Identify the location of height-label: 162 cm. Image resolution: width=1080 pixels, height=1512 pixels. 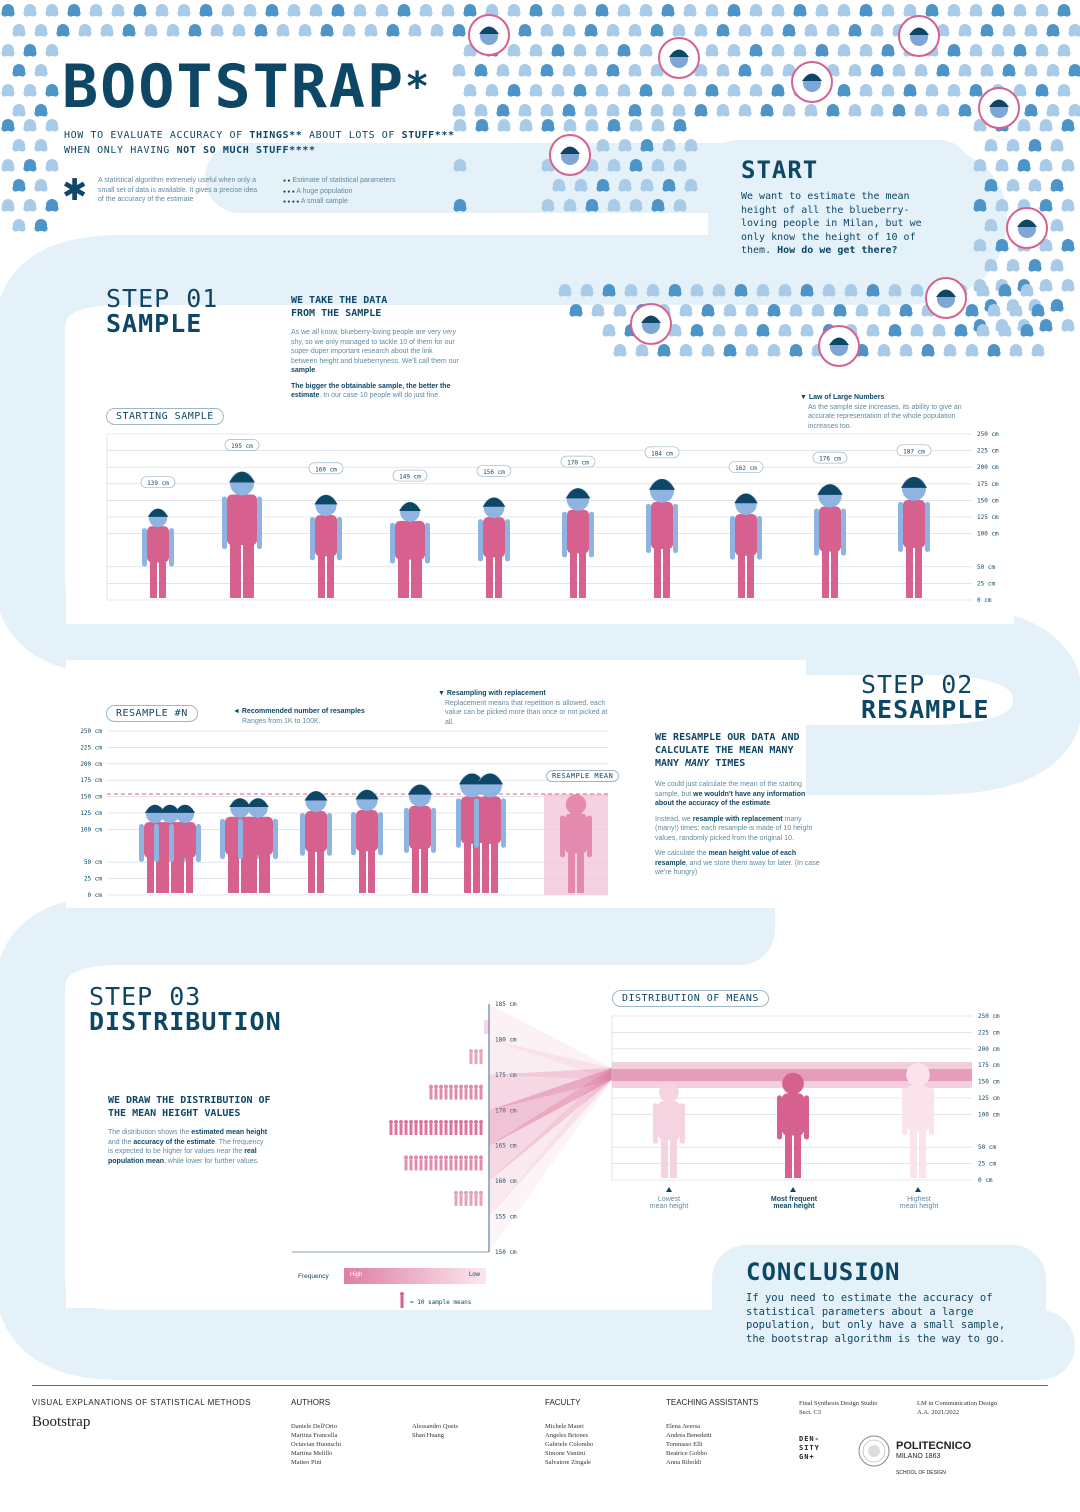
(746, 468).